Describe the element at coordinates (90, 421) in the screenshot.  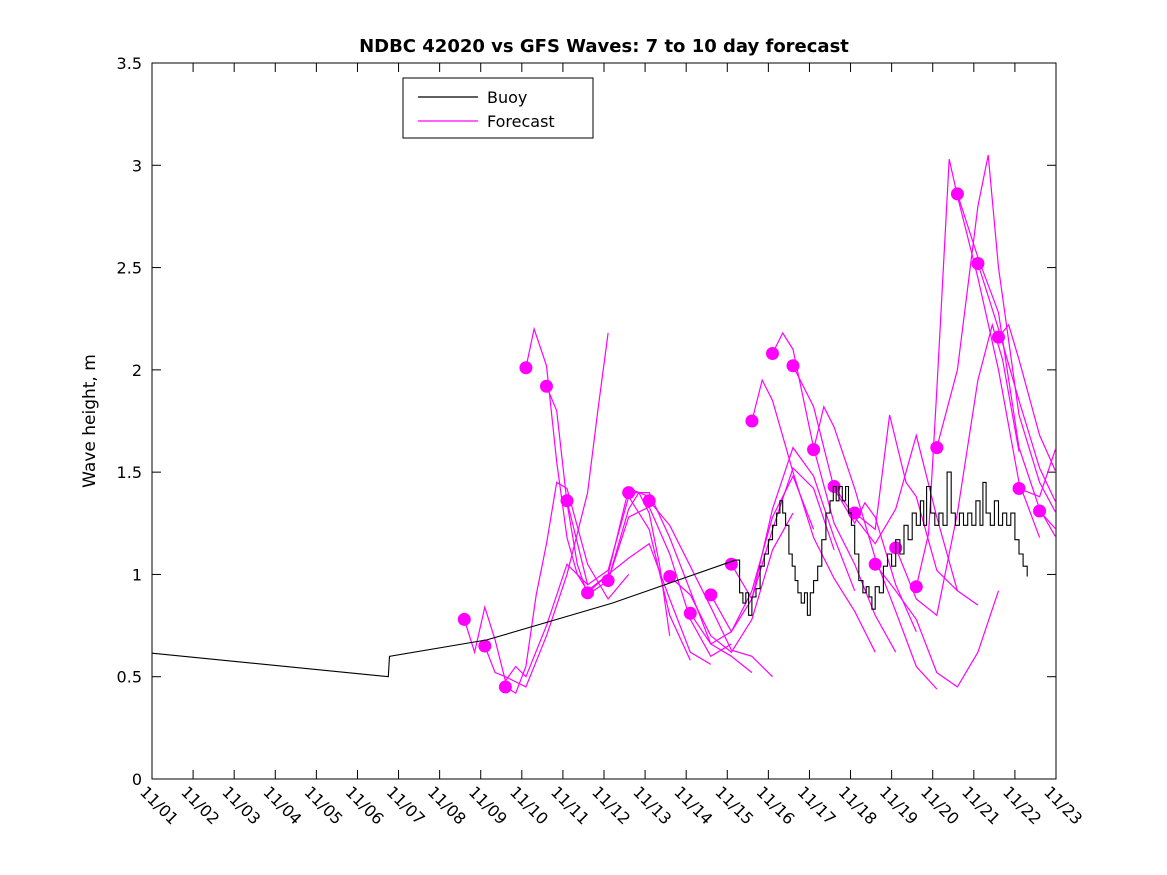
I see `y-axis-label: Wave height, m` at that location.